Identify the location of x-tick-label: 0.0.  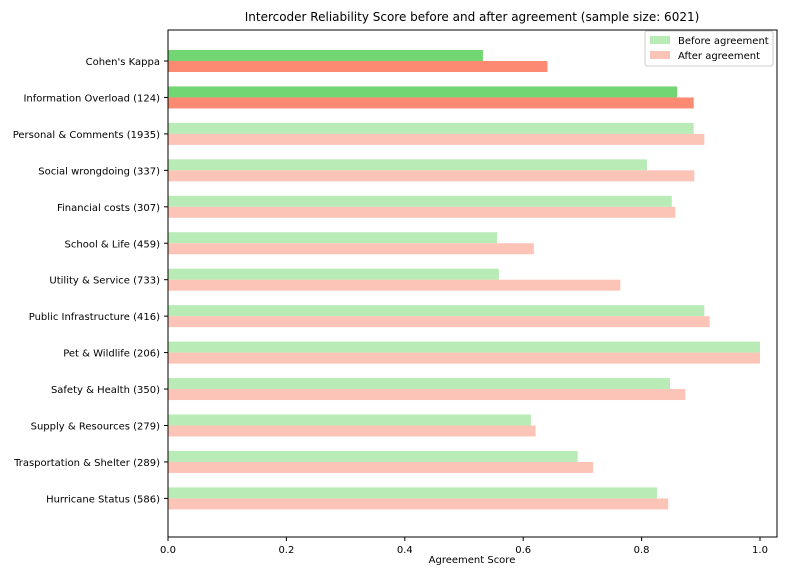
(168, 550).